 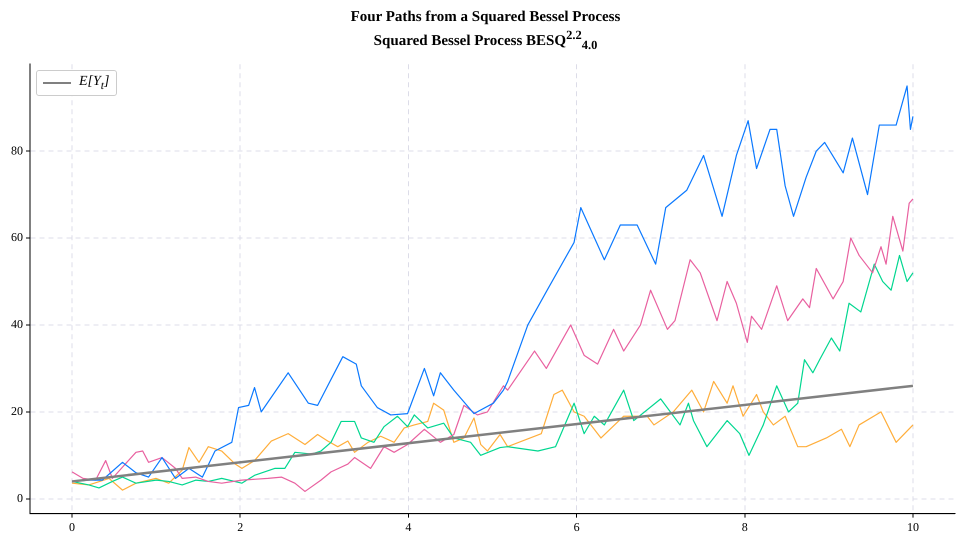 What do you see at coordinates (20, 497) in the screenshot?
I see `y-tick-label: 0` at bounding box center [20, 497].